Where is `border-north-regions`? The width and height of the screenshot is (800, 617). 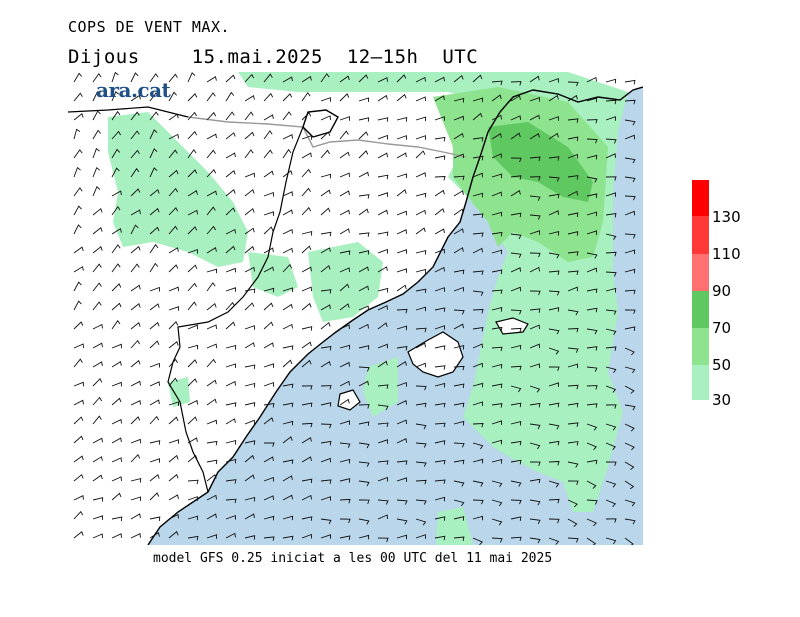
border-north-regions is located at coordinates (128, 112).